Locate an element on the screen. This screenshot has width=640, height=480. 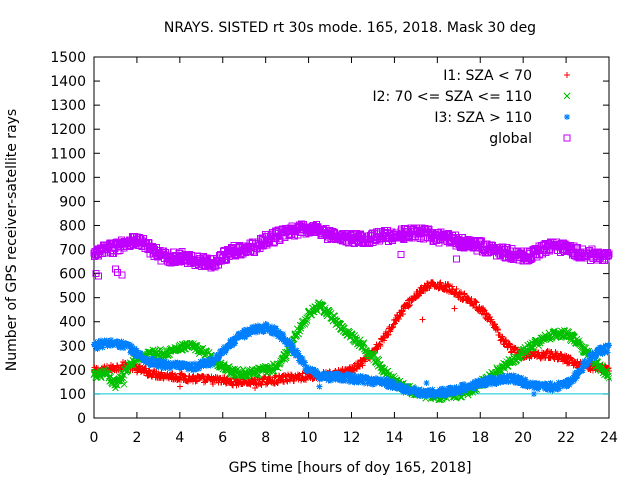
legend-item: I2: 70 <= SZA <= 110 is located at coordinates (471, 97).